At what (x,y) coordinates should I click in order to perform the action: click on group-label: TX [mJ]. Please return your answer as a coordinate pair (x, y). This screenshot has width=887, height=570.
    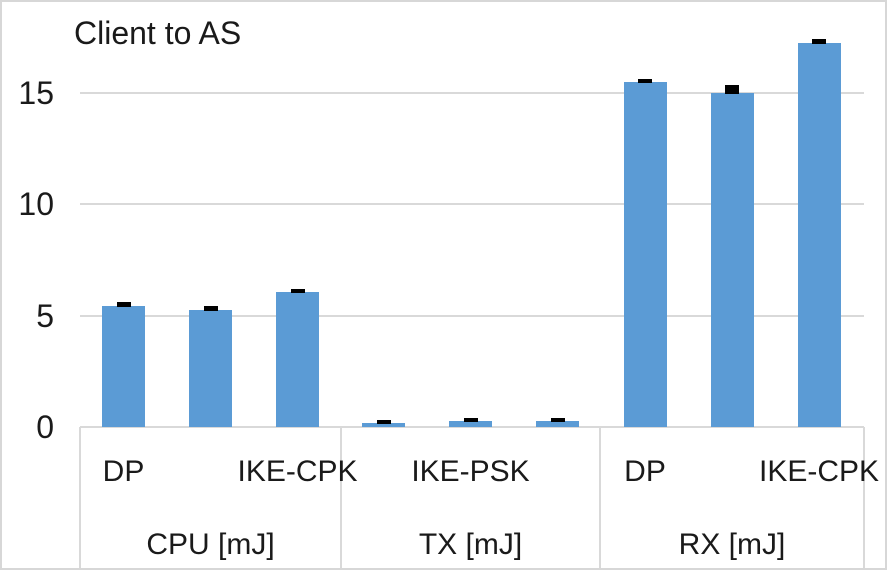
    Looking at the image, I should click on (470, 544).